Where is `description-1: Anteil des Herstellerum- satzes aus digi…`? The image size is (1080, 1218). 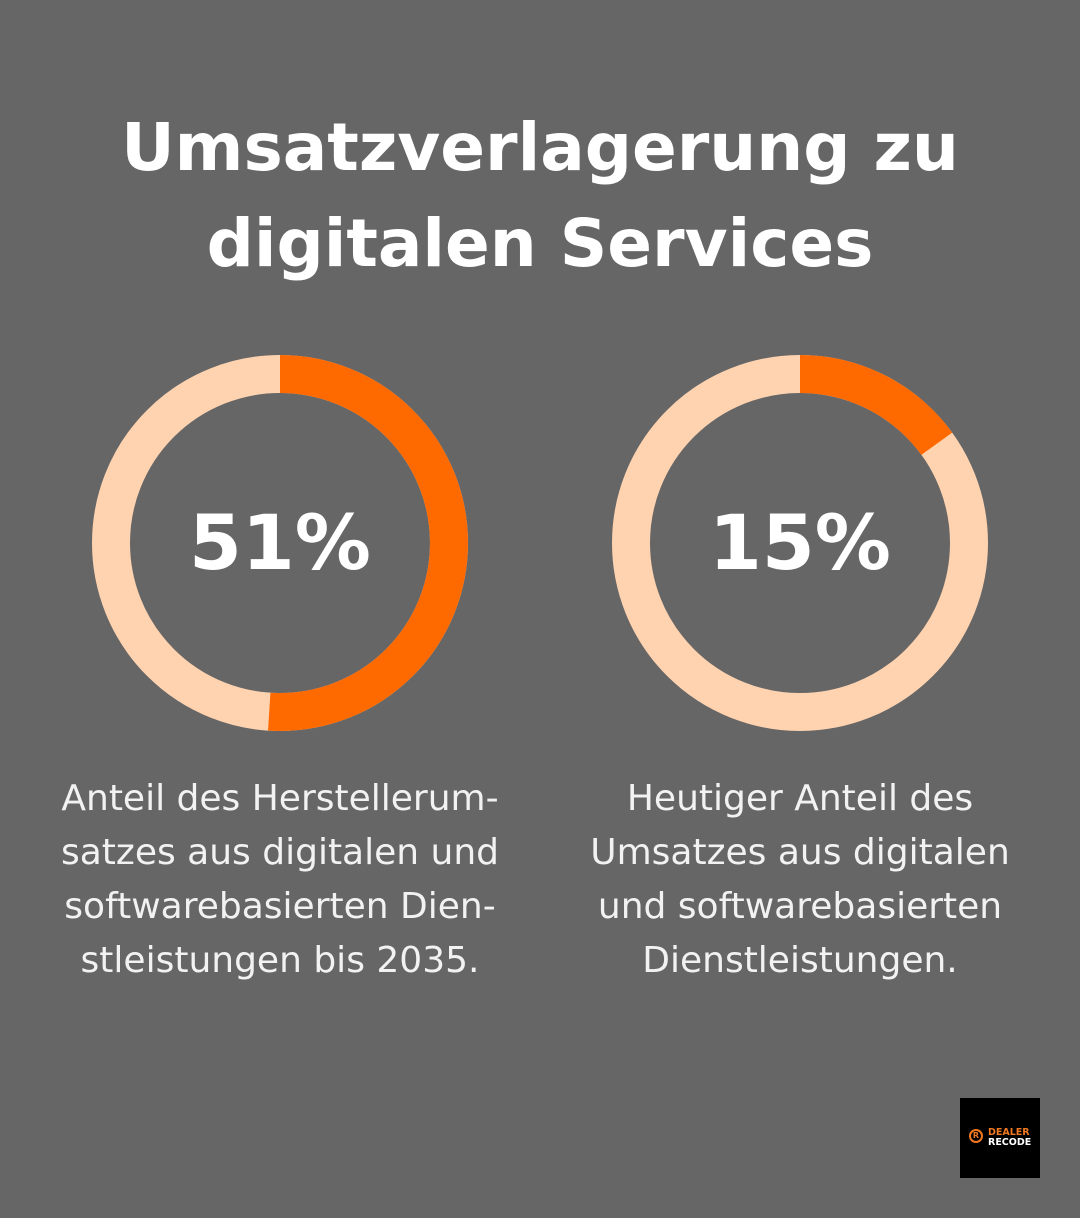 description-1: Anteil des Herstellerum- satzes aus digi… is located at coordinates (280, 880).